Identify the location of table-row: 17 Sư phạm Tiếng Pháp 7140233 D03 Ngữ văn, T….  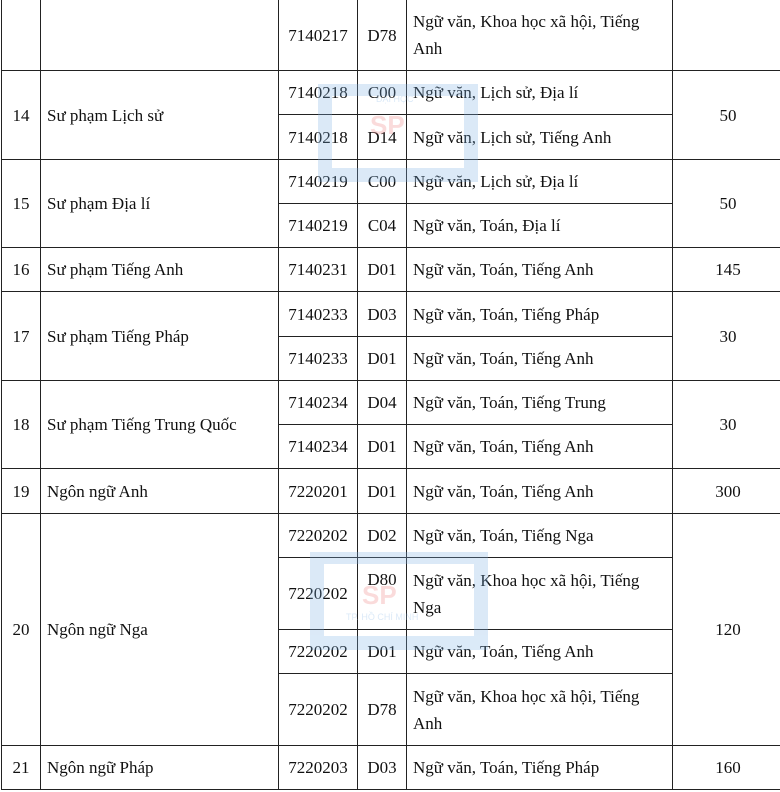
(390, 336).